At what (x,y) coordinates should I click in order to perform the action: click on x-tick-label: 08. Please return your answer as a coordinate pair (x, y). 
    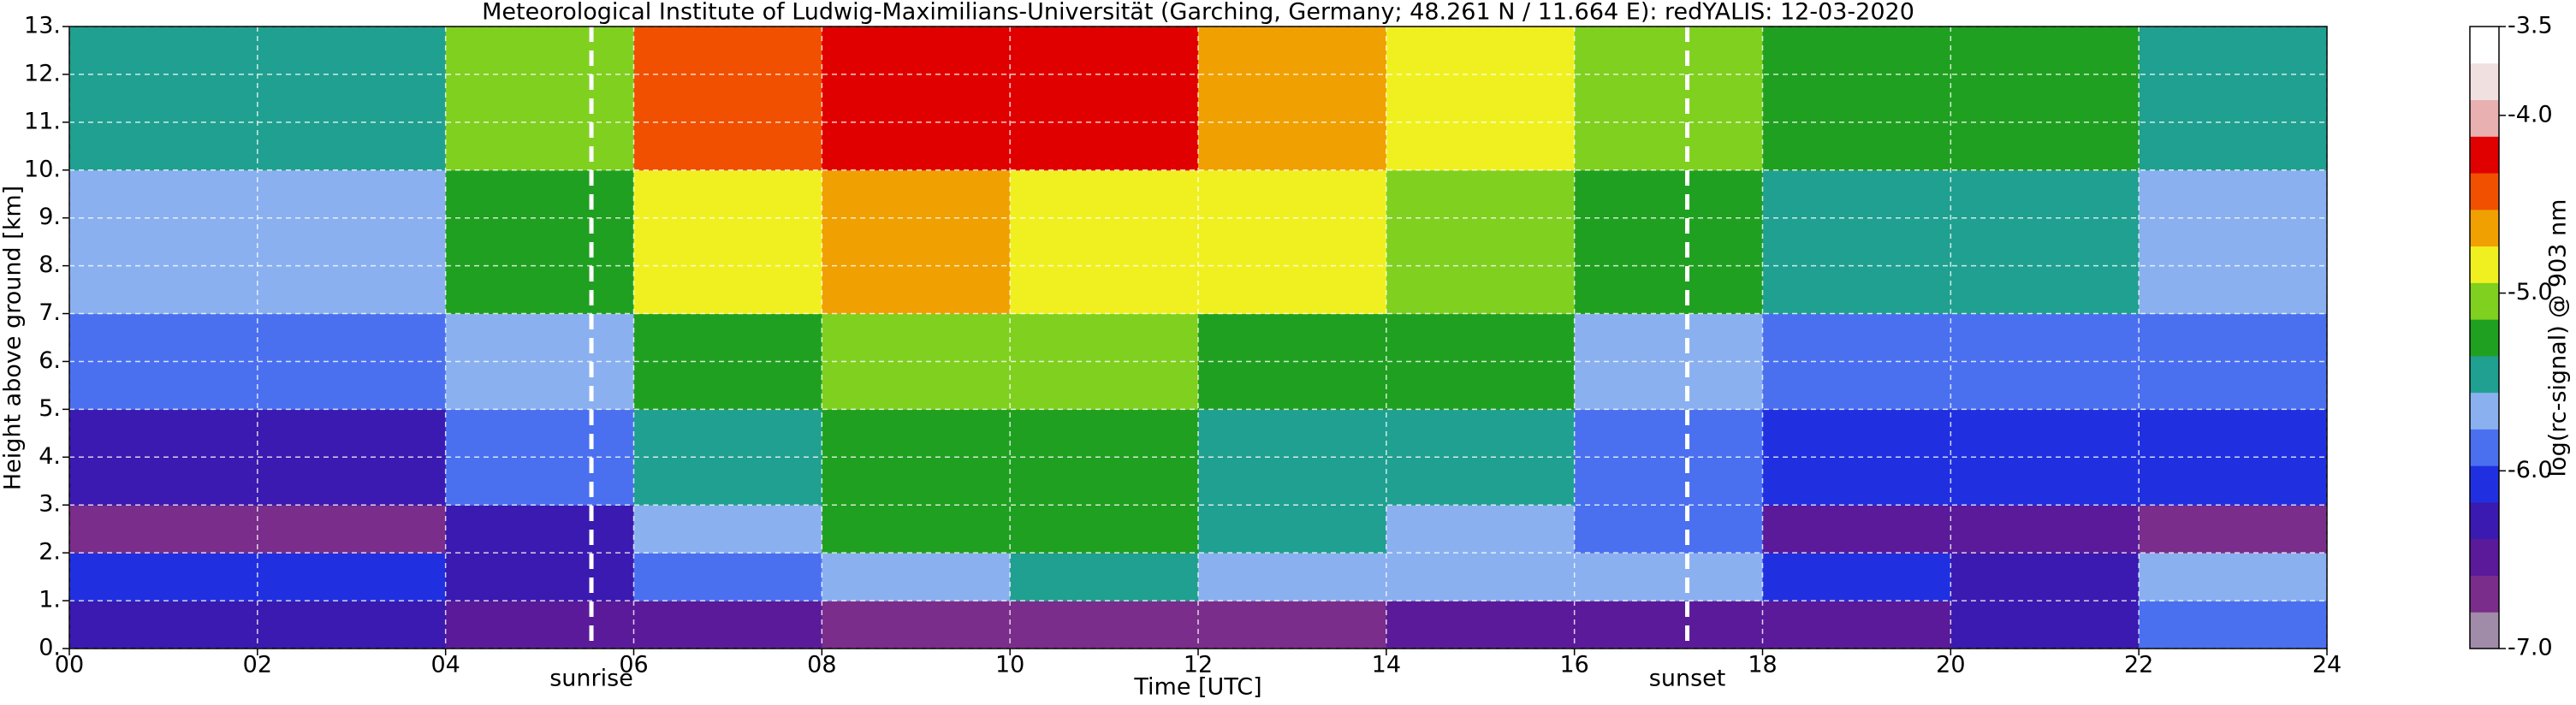
    Looking at the image, I should click on (821, 665).